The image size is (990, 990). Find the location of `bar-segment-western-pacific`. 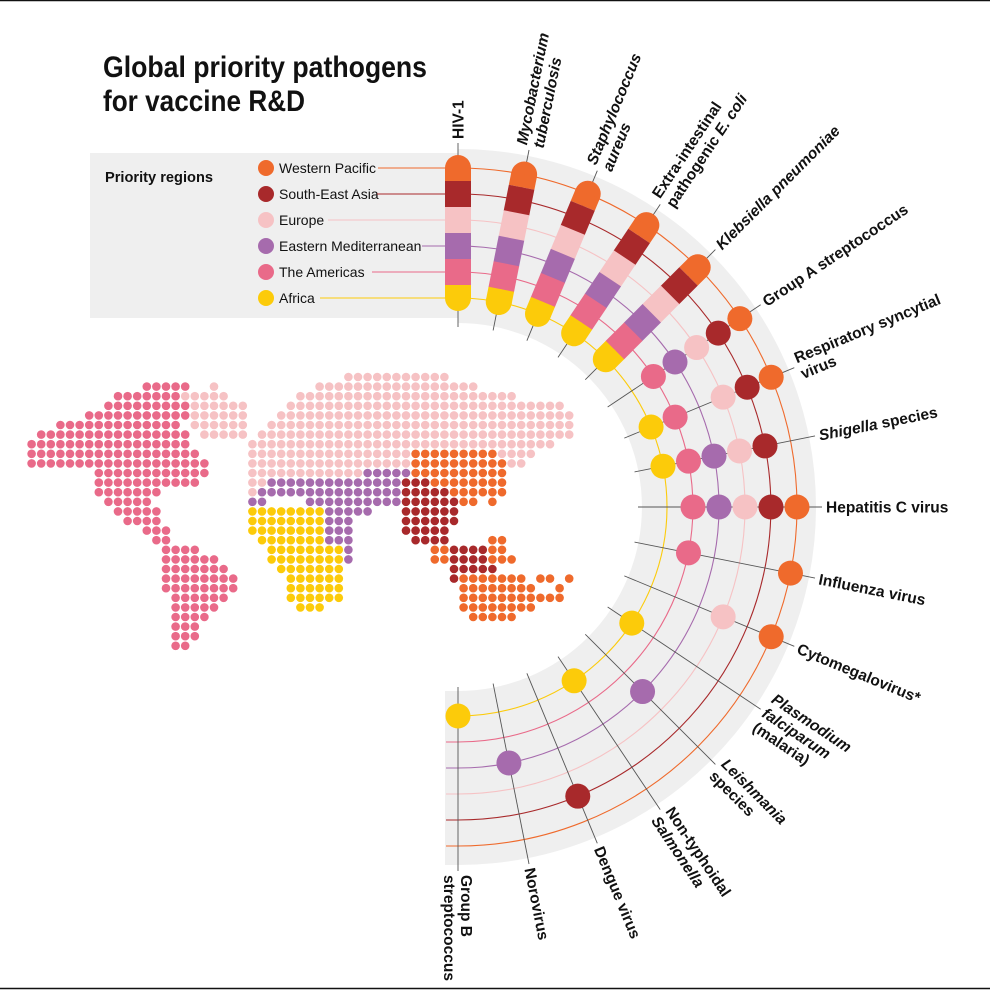

bar-segment-western-pacific is located at coordinates (643, 230).